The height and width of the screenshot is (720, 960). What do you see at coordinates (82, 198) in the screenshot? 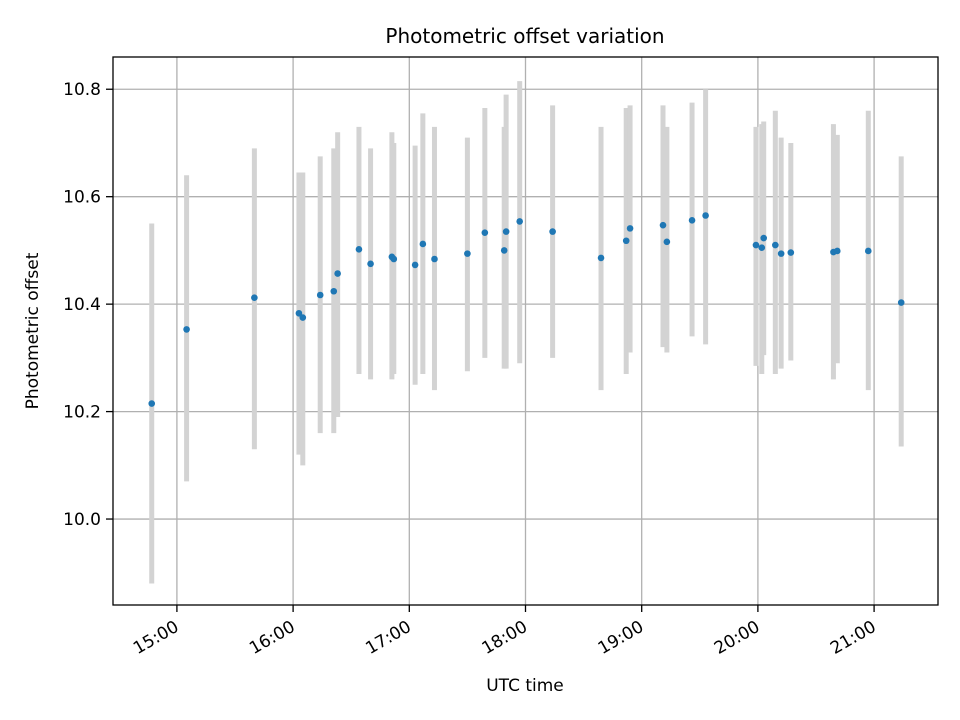
I see `y-tick-label: 10.6` at bounding box center [82, 198].